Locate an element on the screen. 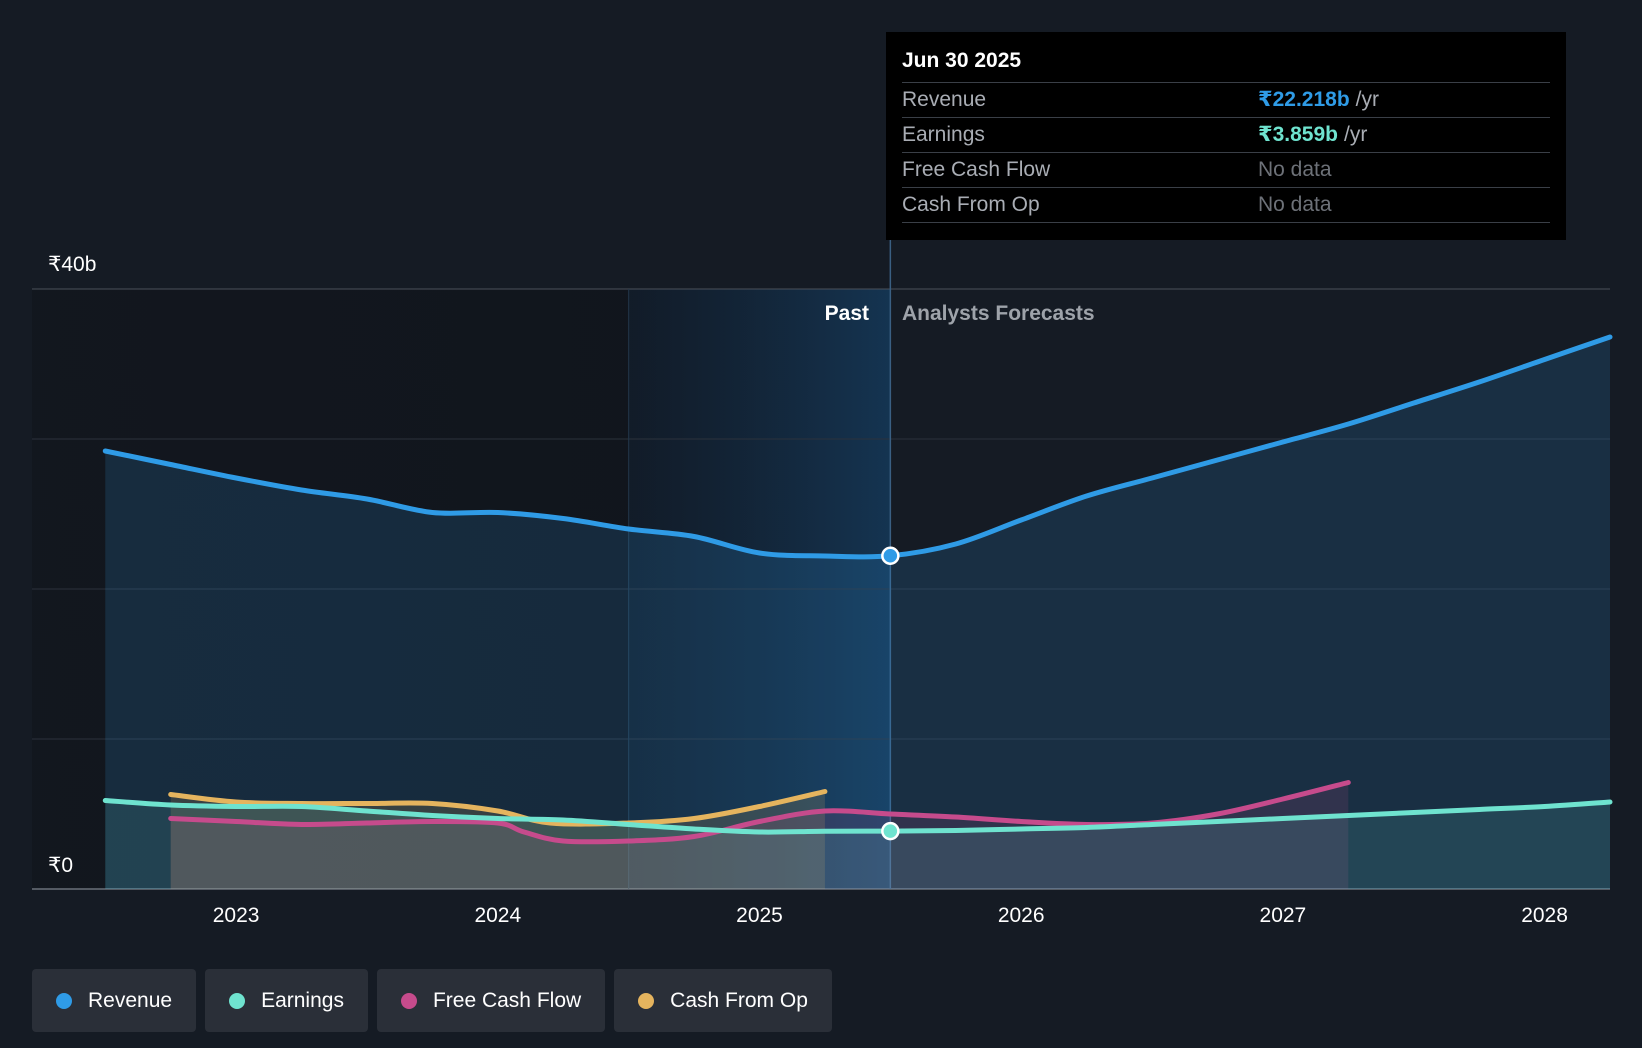 Image resolution: width=1642 pixels, height=1048 pixels. tooltip-row-revenue: Revenue ₹22.218b /yr is located at coordinates (1226, 100).